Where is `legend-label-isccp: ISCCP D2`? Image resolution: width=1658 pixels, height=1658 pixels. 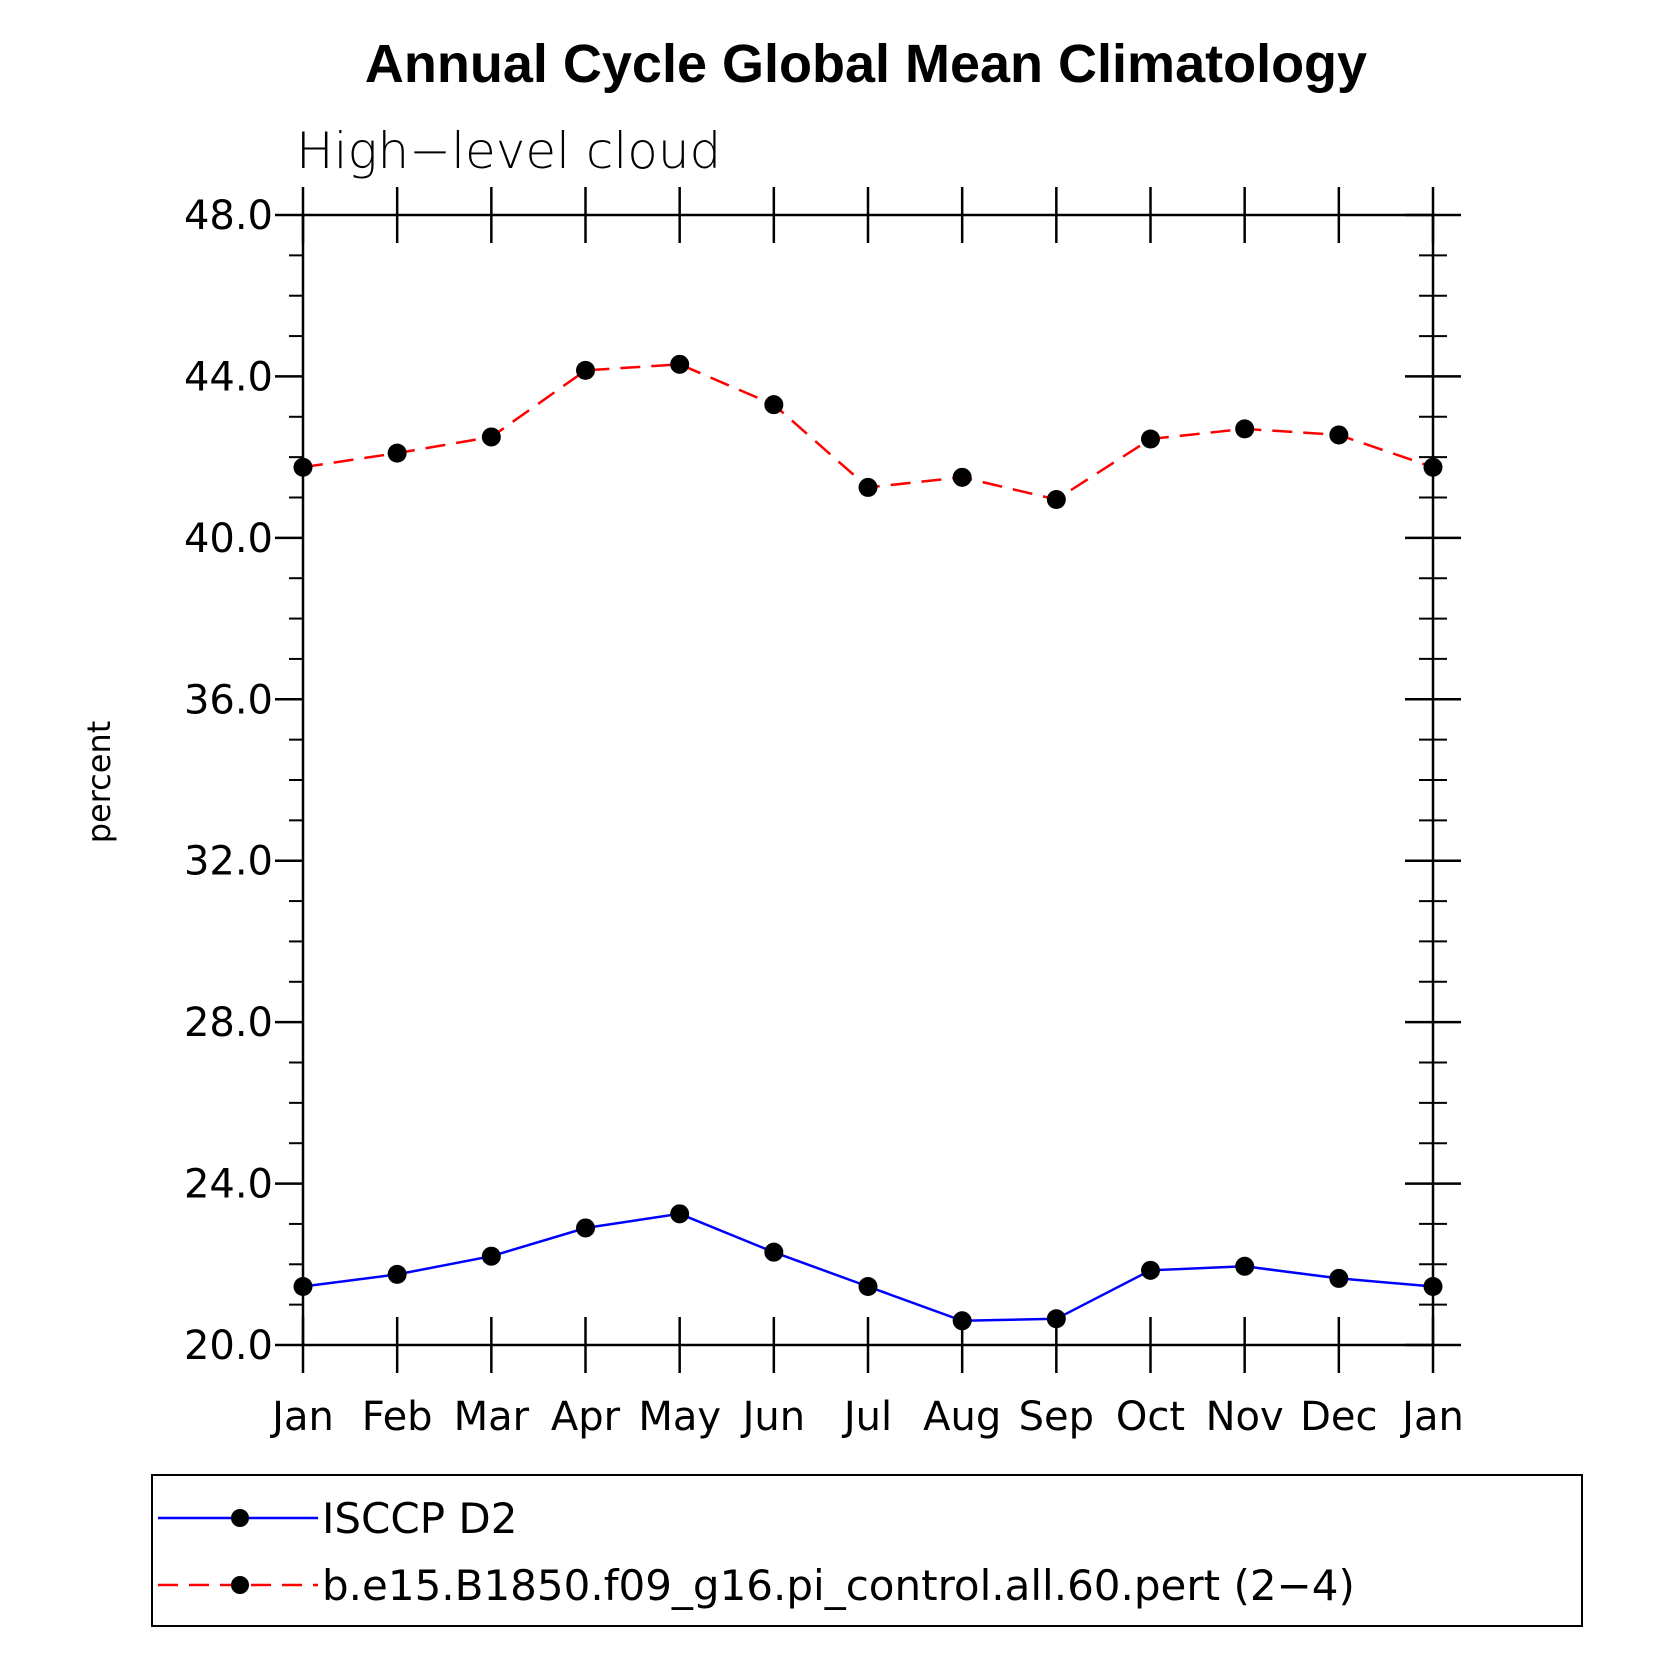
legend-label-isccp: ISCCP D2 is located at coordinates (419, 1518).